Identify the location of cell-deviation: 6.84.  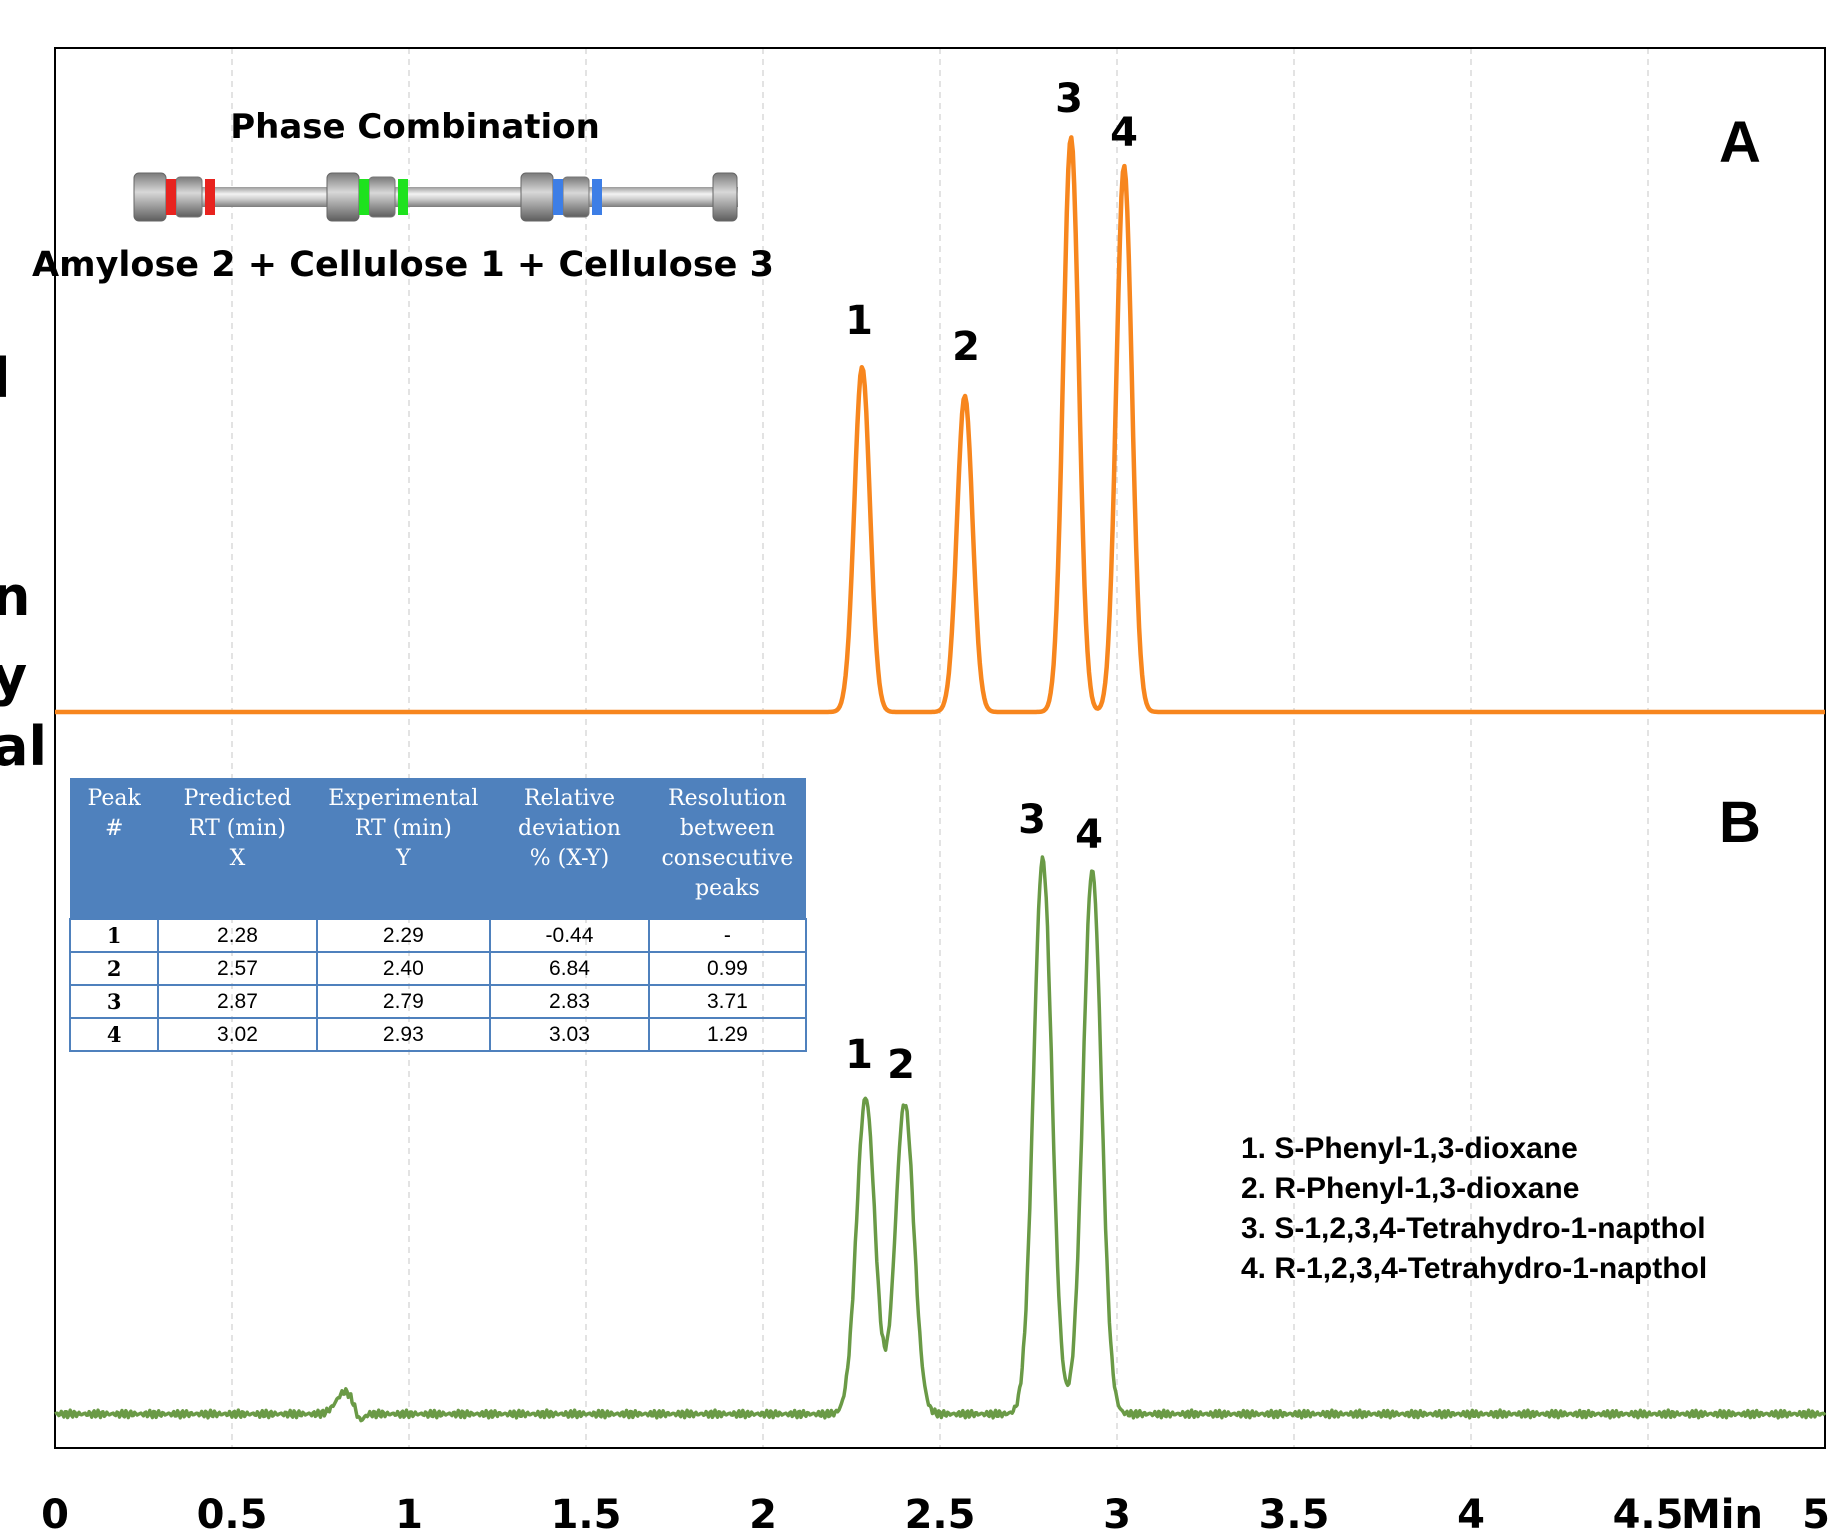
(569, 968).